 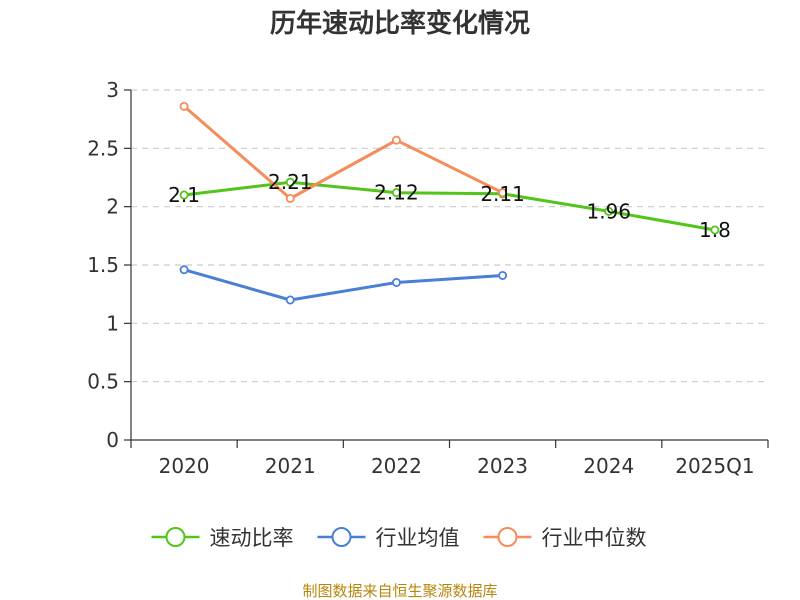 I want to click on legend-label: 行业均值, so click(x=418, y=538).